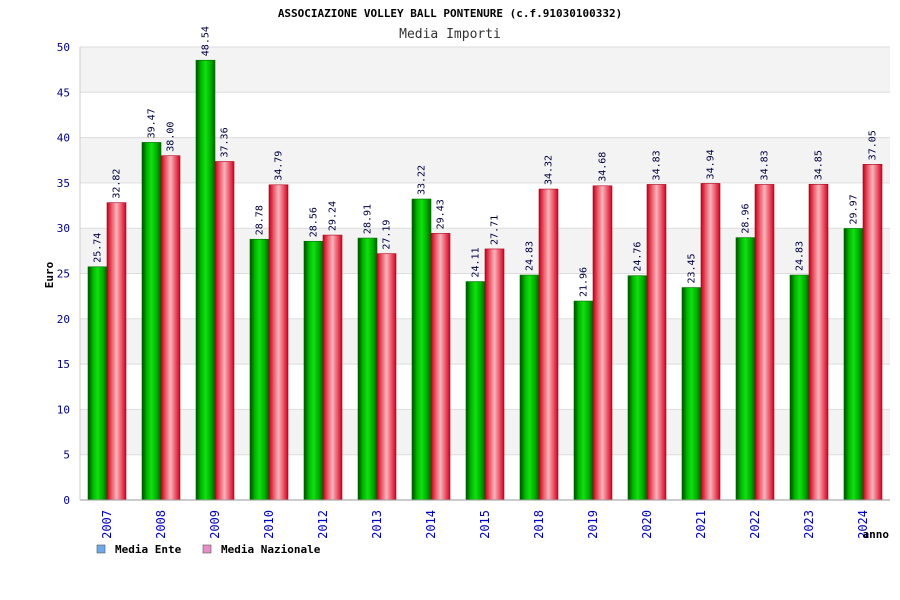 Image resolution: width=900 pixels, height=600 pixels. What do you see at coordinates (279, 166) in the screenshot?
I see `data-label: 34.79` at bounding box center [279, 166].